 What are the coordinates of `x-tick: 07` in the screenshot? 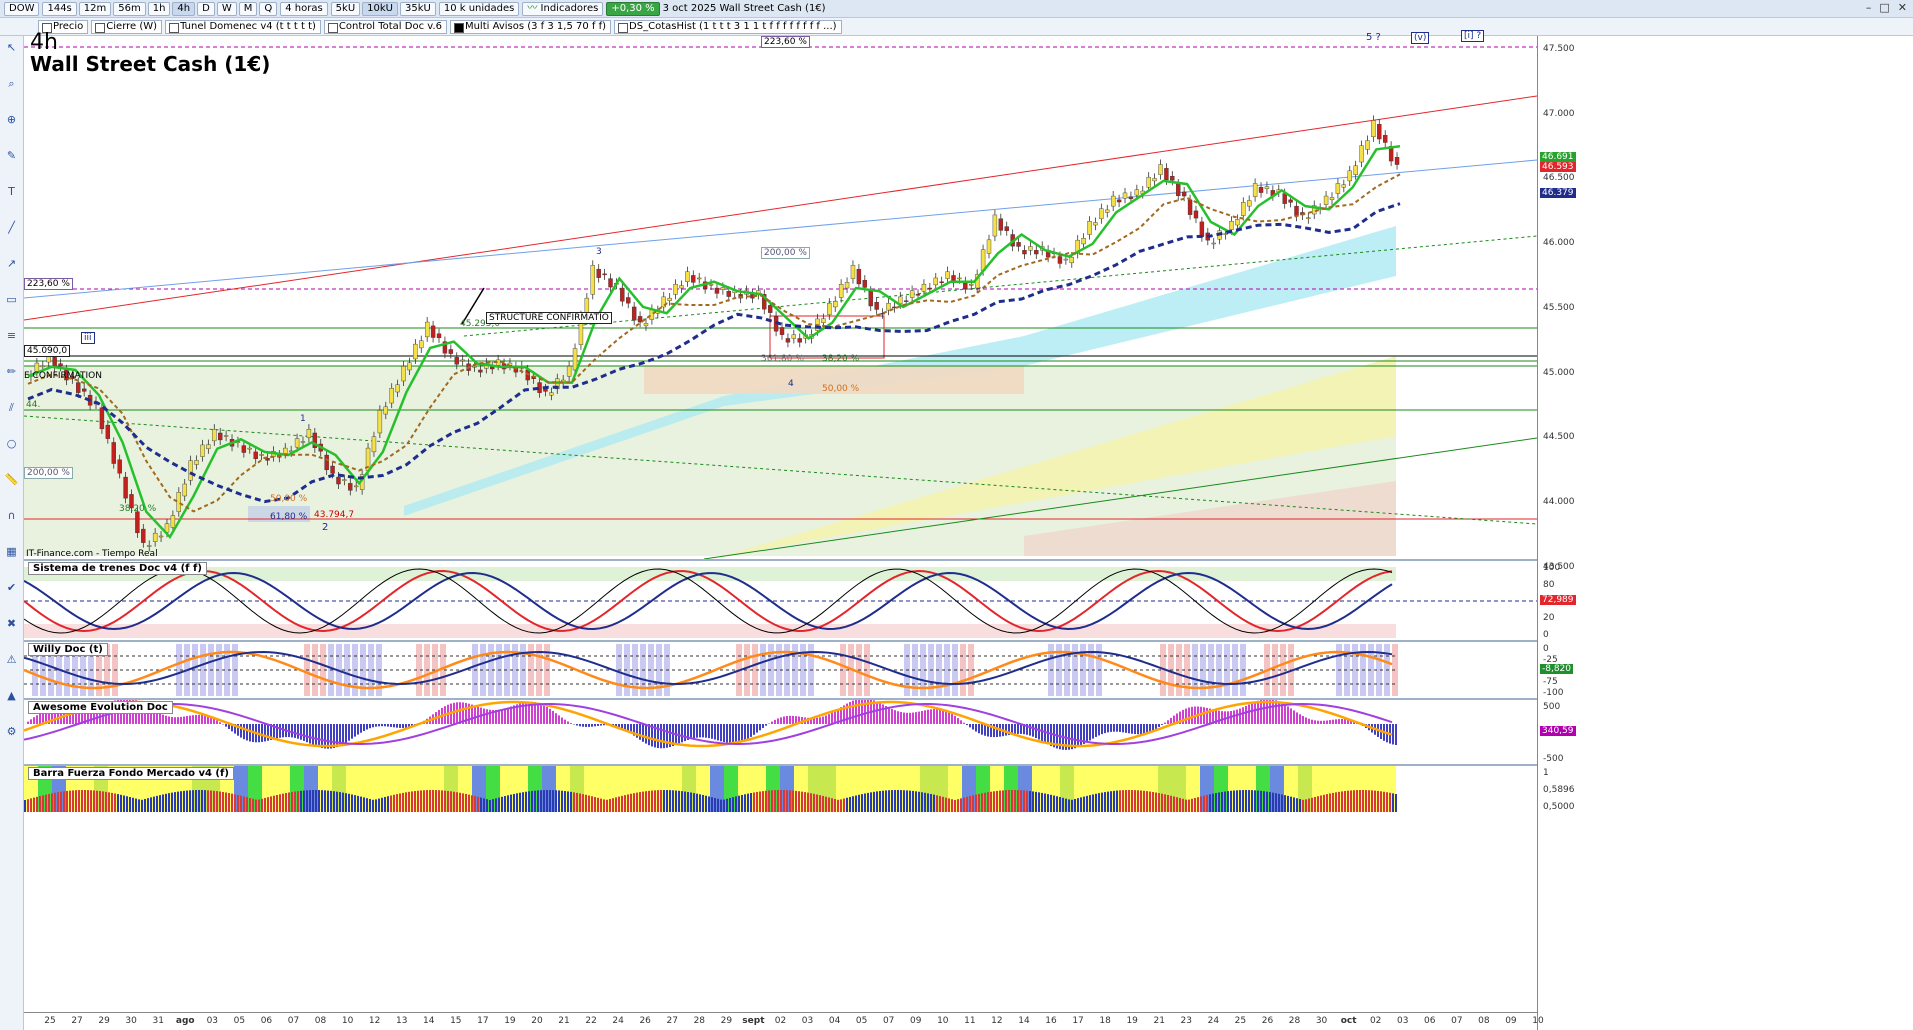 It's located at (1457, 1021).